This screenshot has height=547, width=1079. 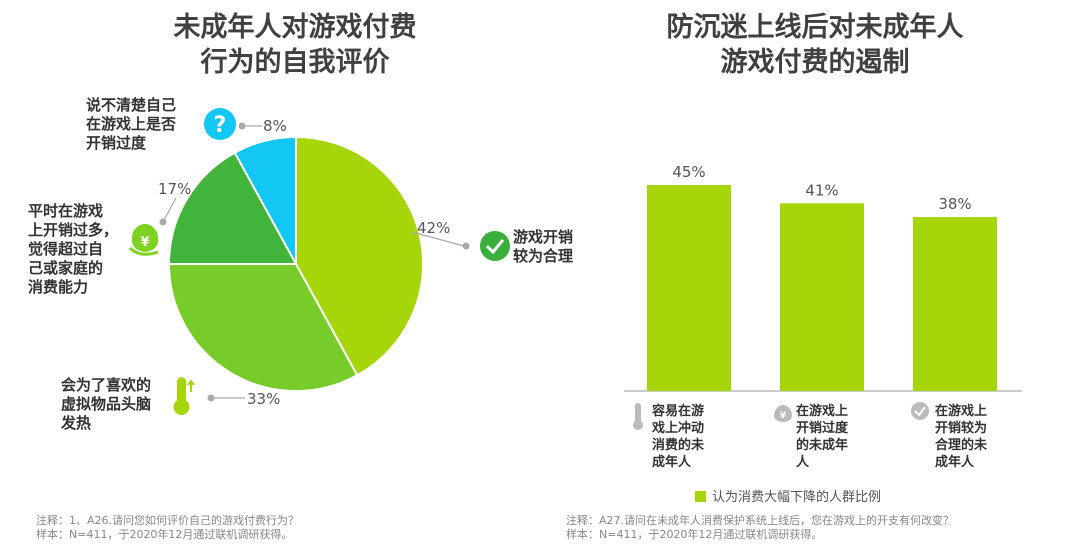 I want to click on pie-leader-lines, so click(x=314, y=262).